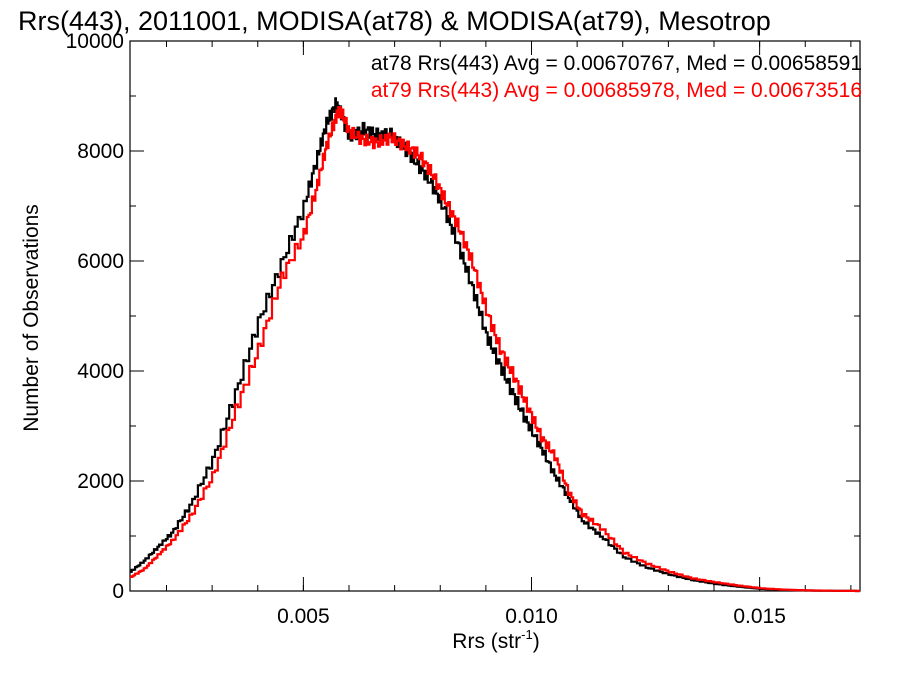 This screenshot has width=900, height=675. Describe the element at coordinates (536, 641) in the screenshot. I see `x-axis-label-suffix: )` at that location.